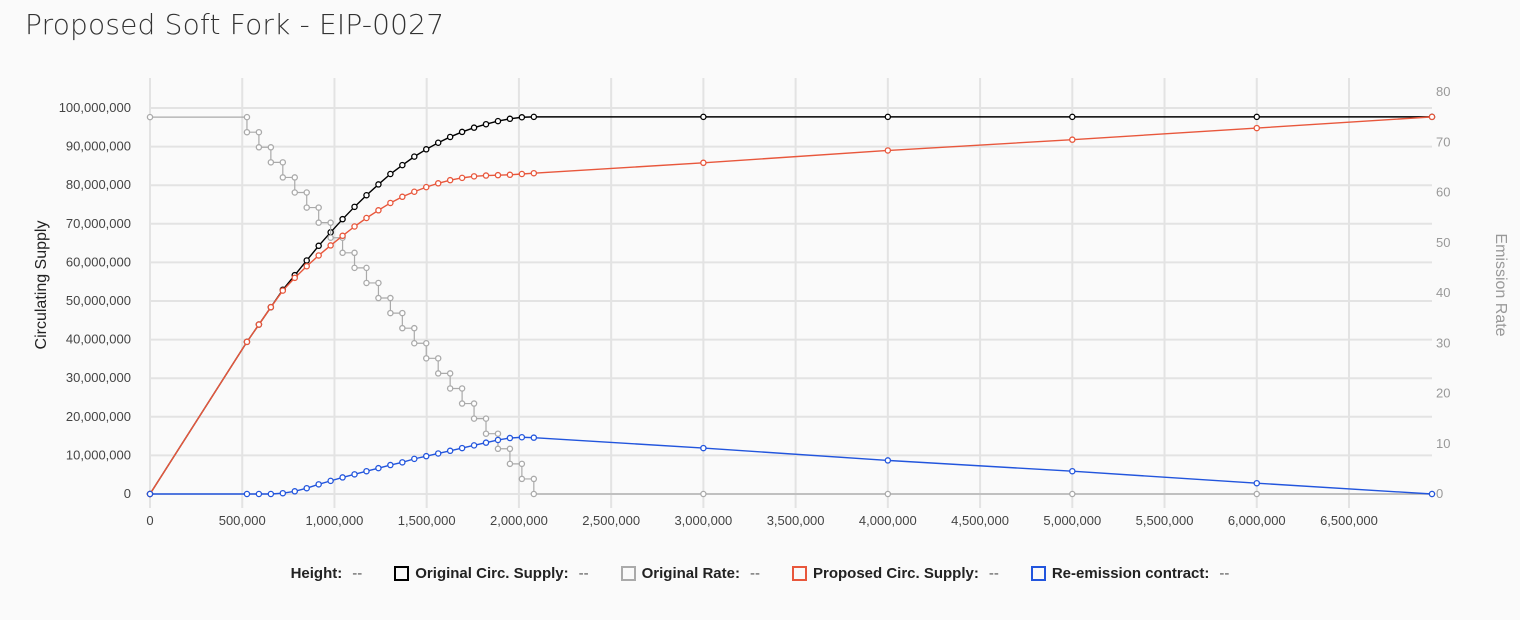 The image size is (1520, 620). Describe the element at coordinates (235, 24) in the screenshot. I see `page-title: Proposed Soft Fork - EIP-0027` at that location.